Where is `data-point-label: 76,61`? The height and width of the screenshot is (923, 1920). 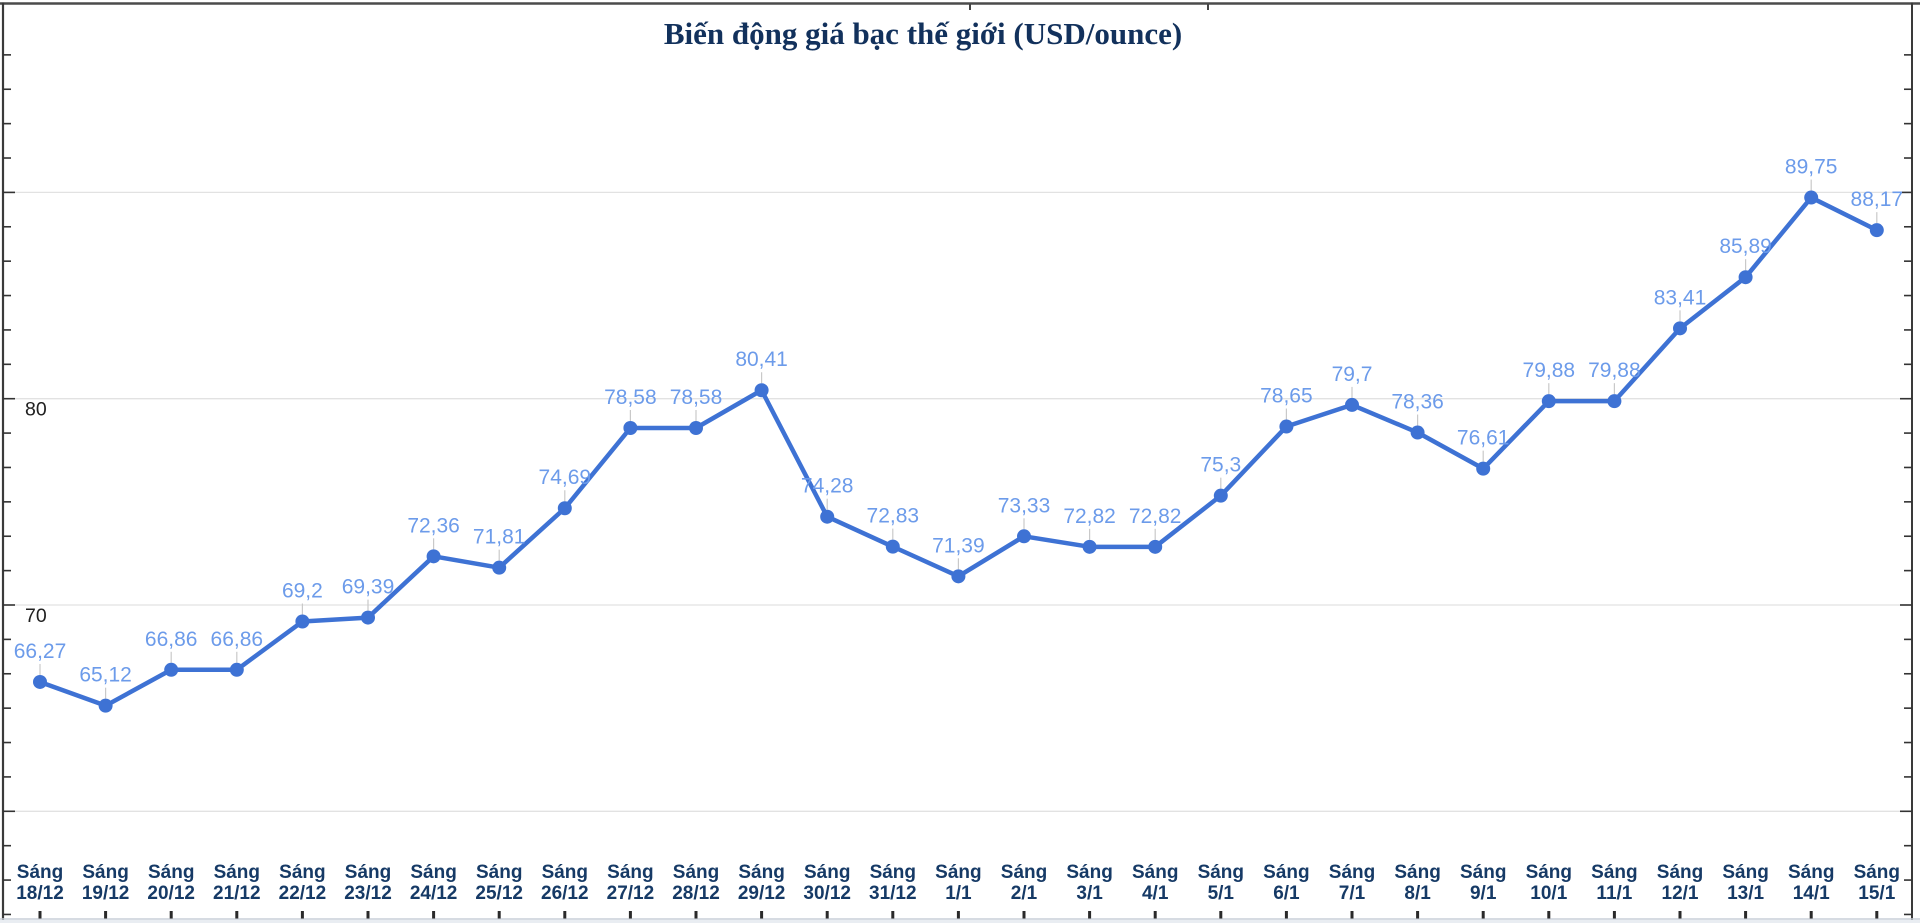
data-point-label: 76,61 is located at coordinates (1483, 438).